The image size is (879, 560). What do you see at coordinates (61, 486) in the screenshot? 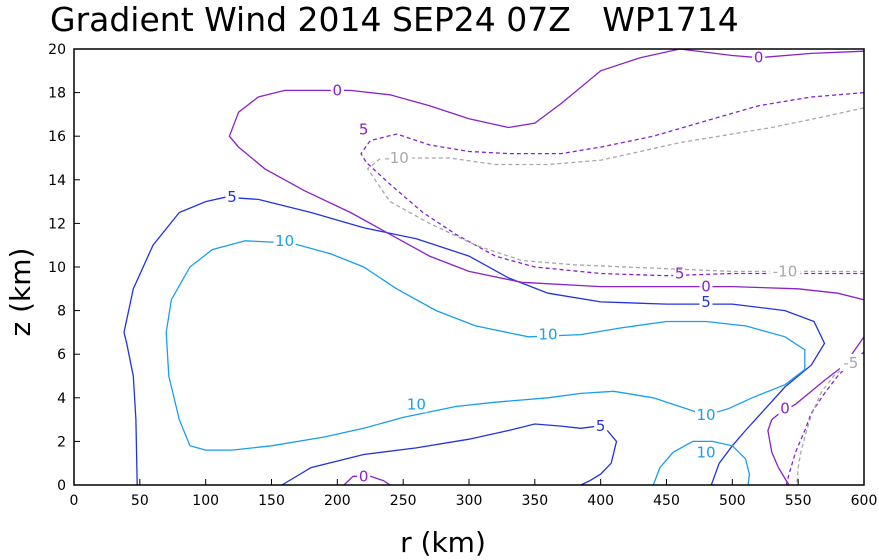
I see `y-tick-label: 0` at bounding box center [61, 486].